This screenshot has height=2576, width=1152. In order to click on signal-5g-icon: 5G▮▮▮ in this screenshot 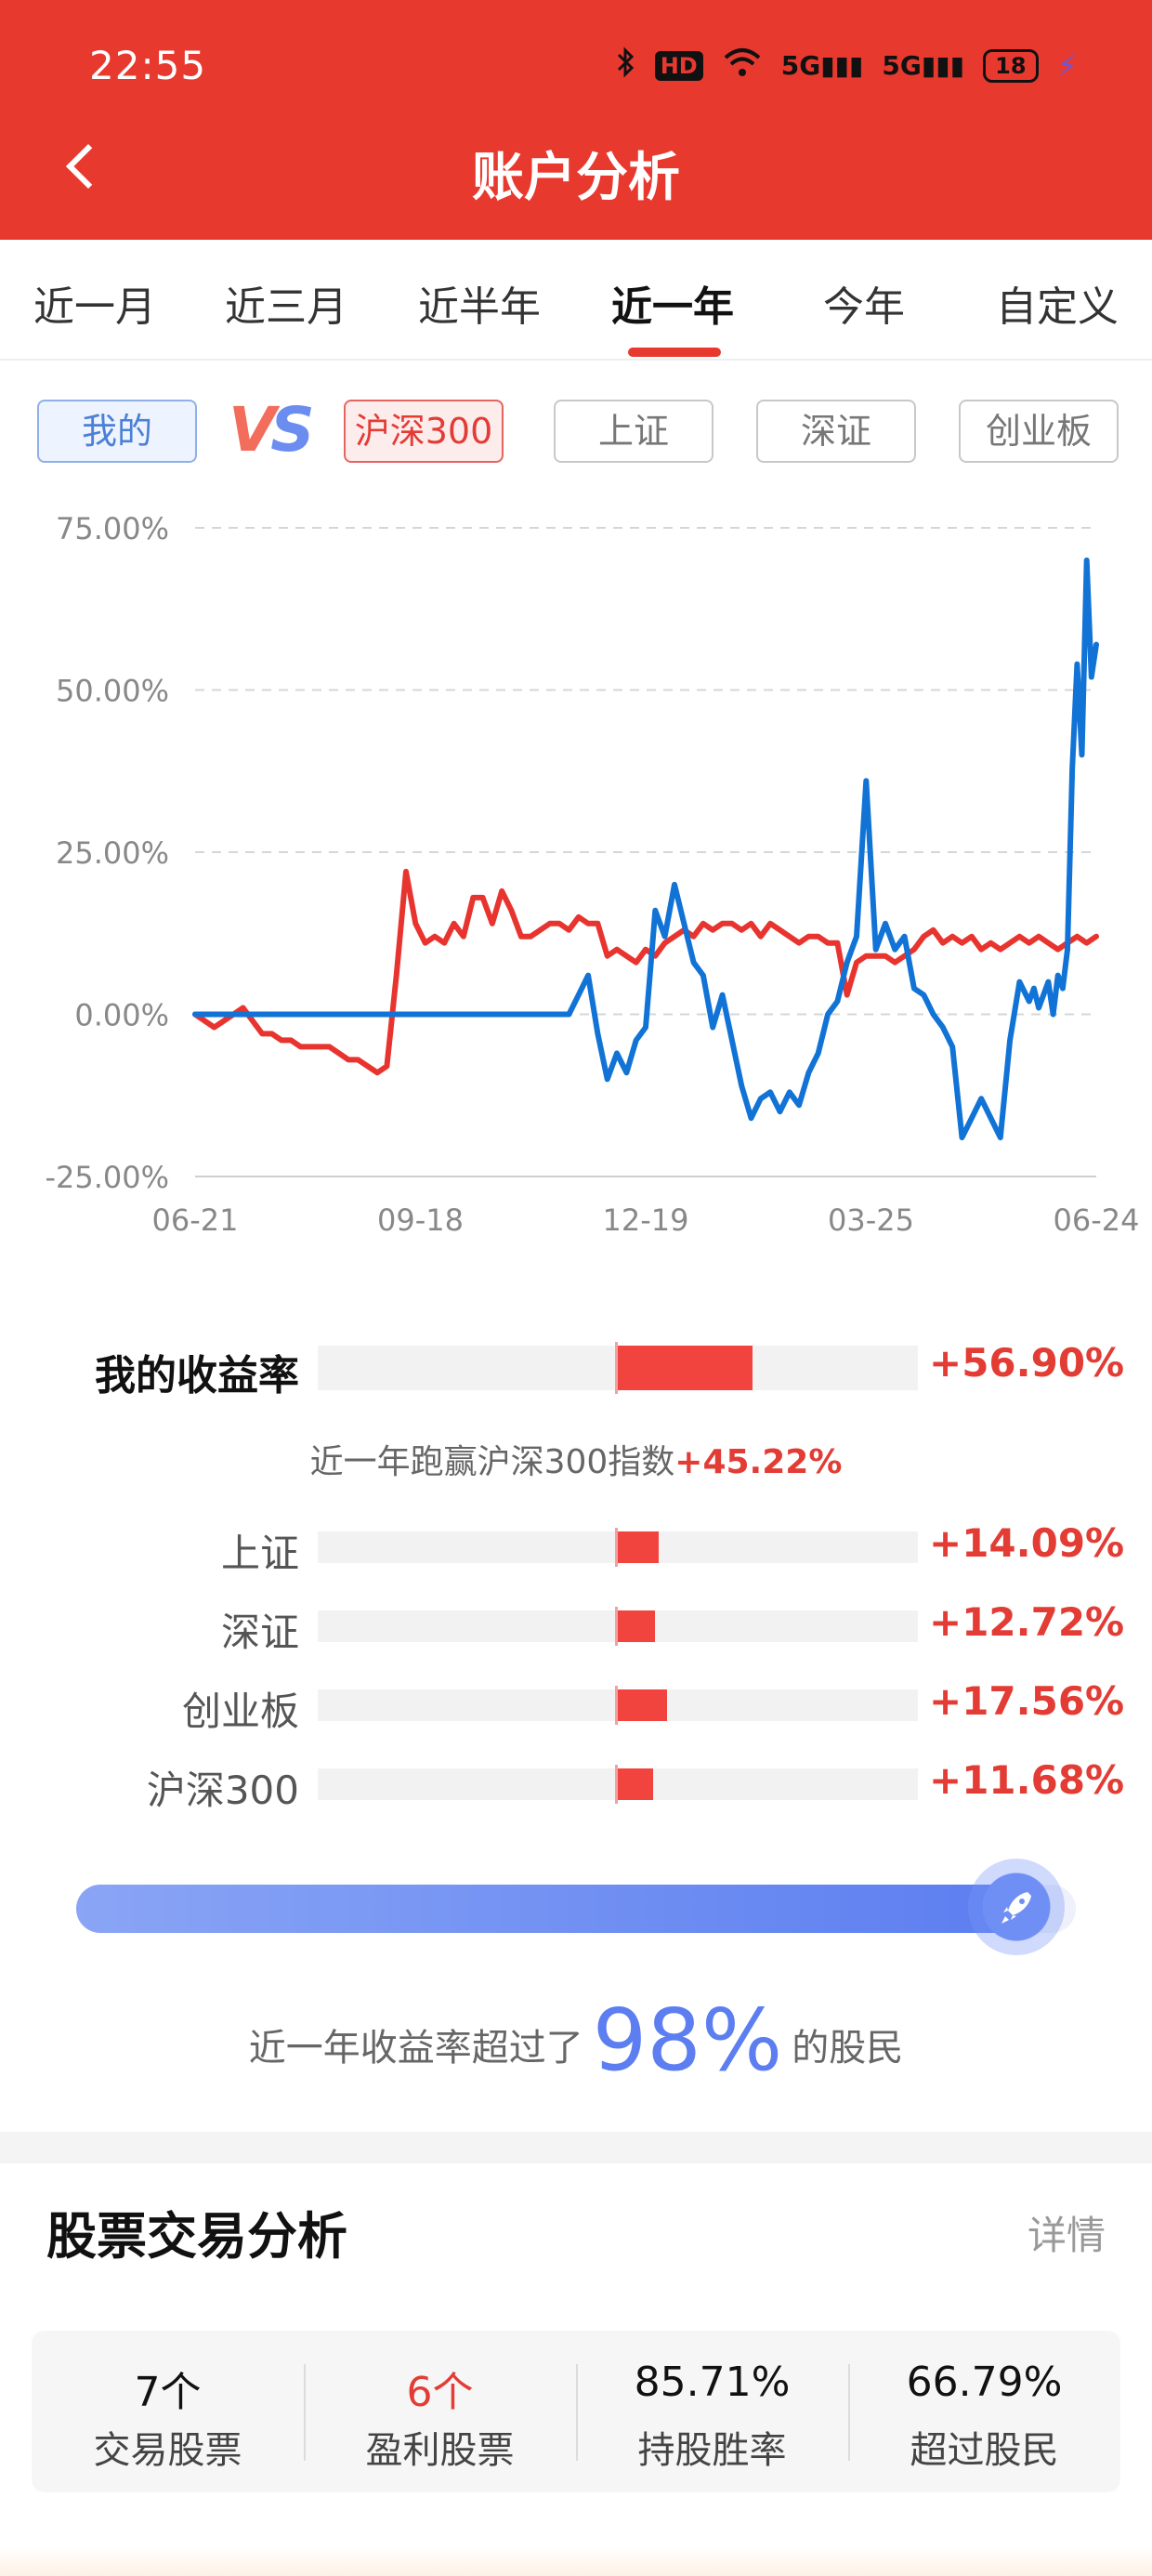, I will do `click(822, 65)`.